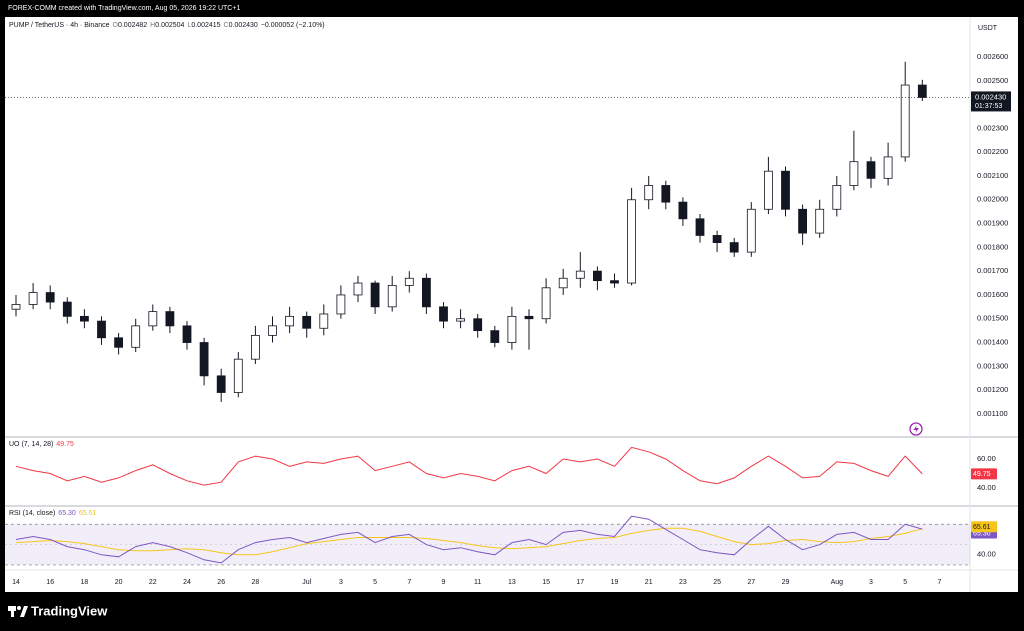 The height and width of the screenshot is (631, 1024). Describe the element at coordinates (986, 458) in the screenshot. I see `y-tick-label: 60.00` at that location.